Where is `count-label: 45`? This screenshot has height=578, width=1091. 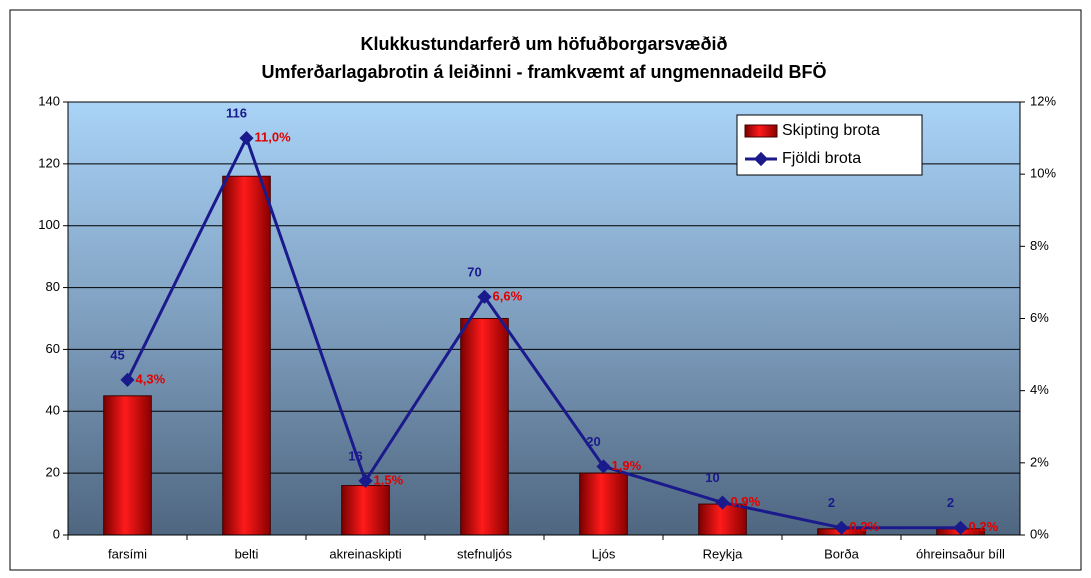
count-label: 45 is located at coordinates (117, 354).